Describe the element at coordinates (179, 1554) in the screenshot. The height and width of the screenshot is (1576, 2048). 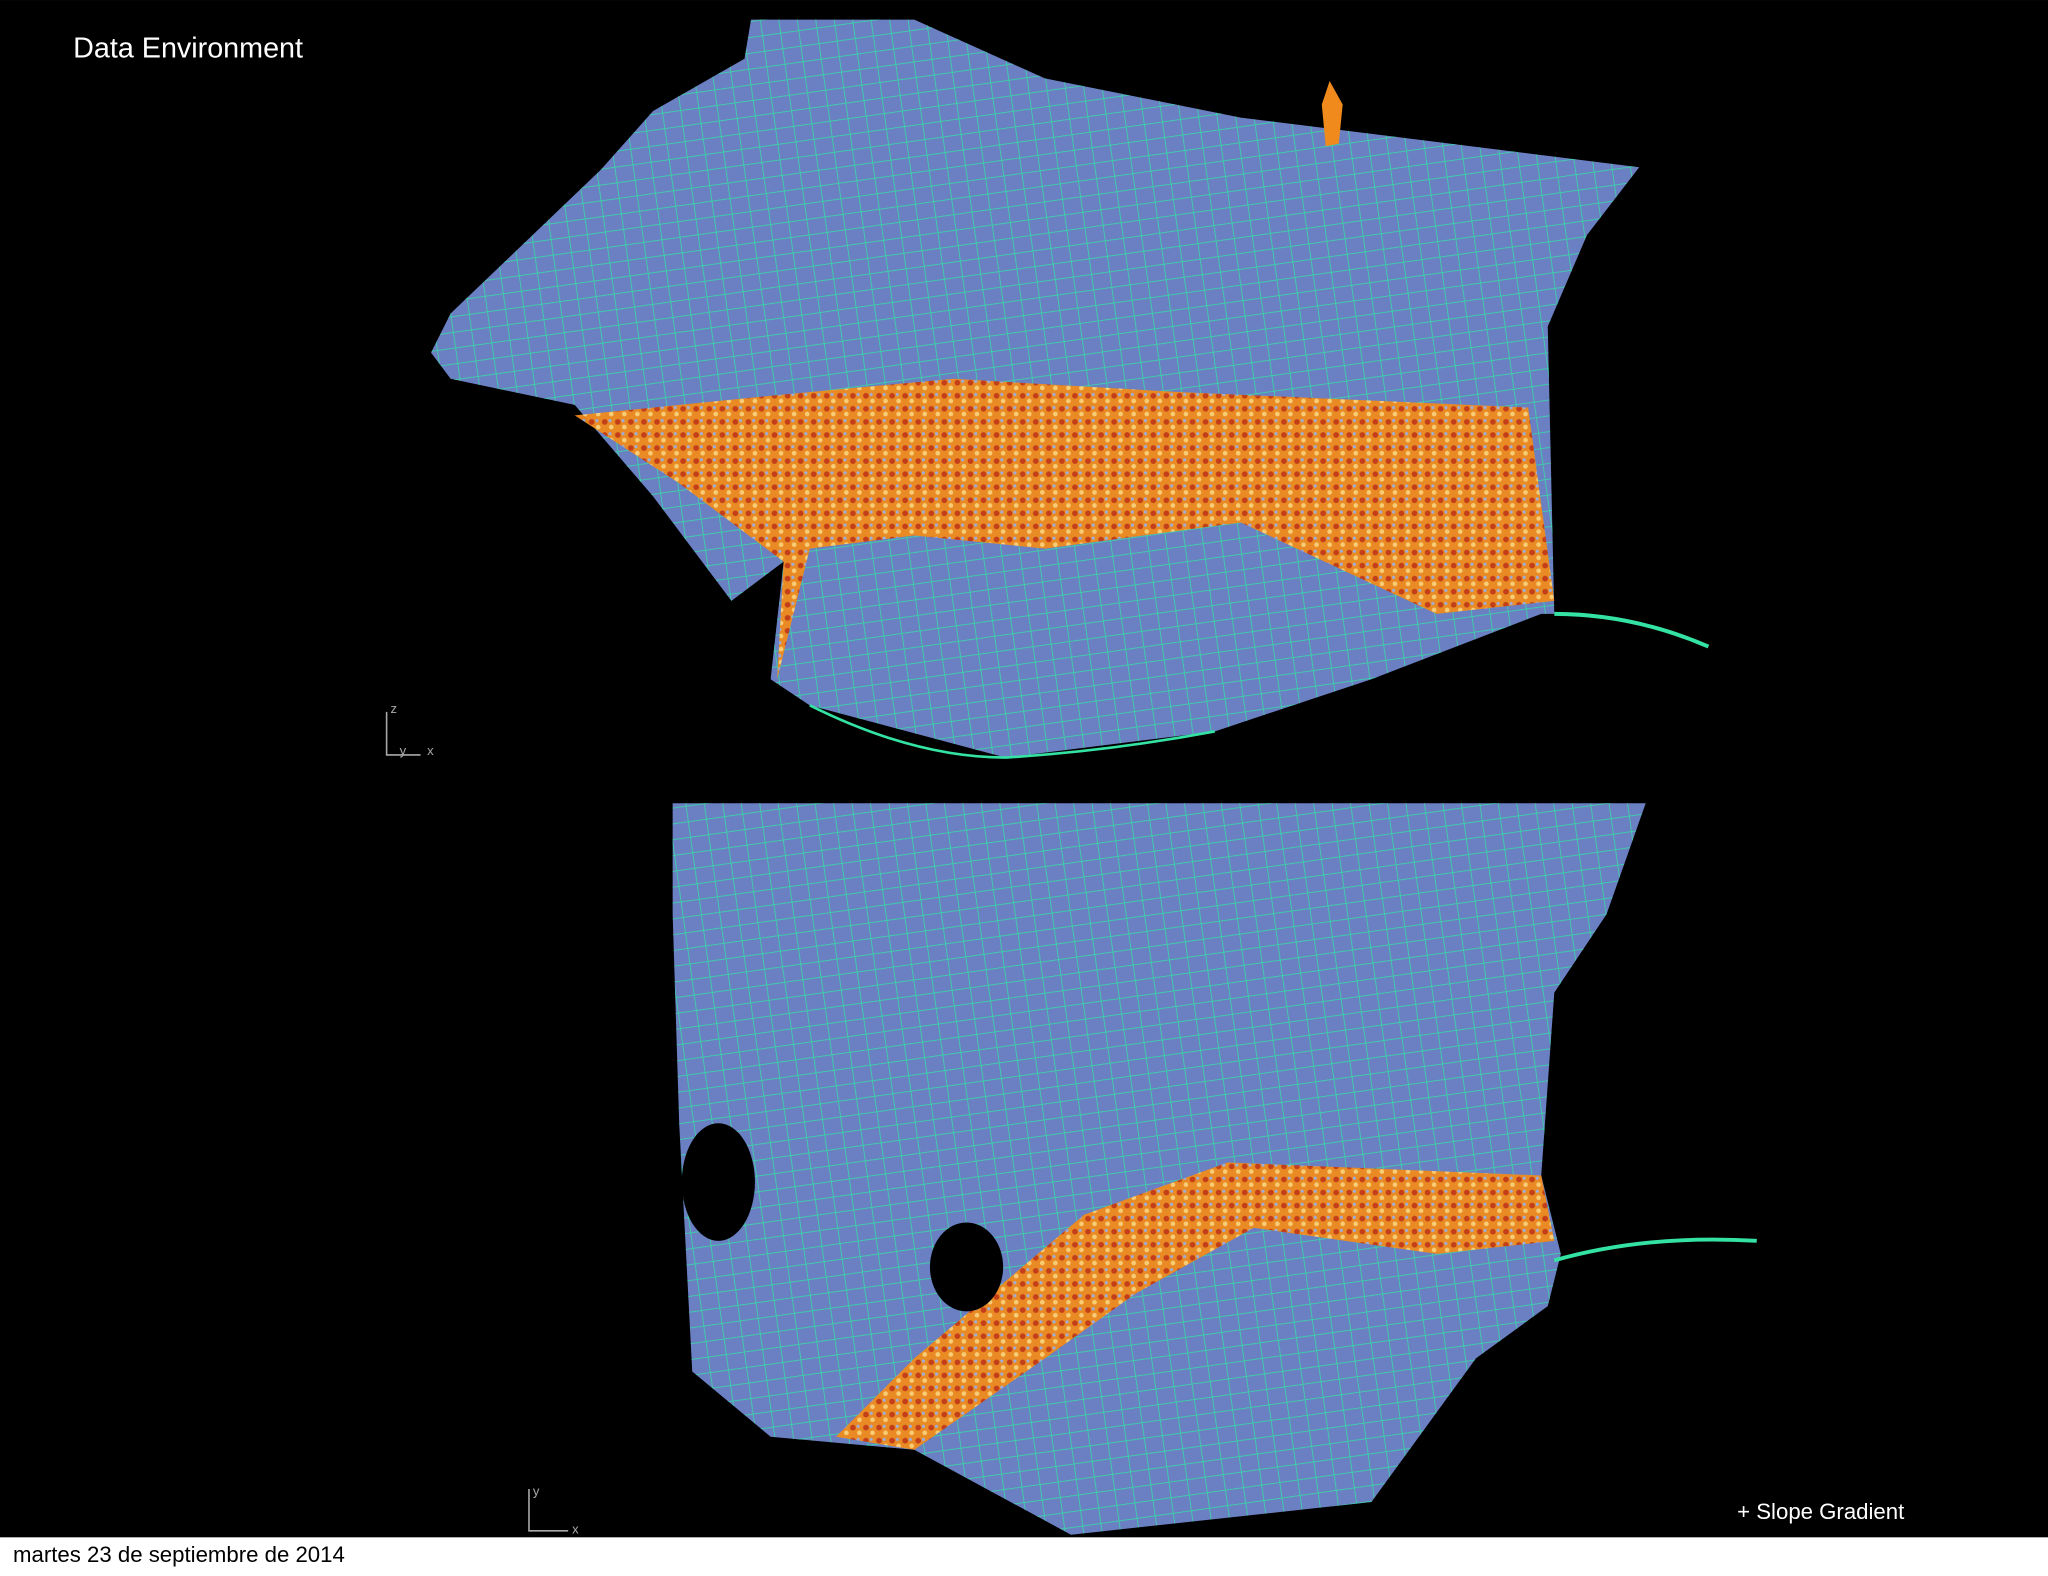
I see `footer-date: martes 23 de septiembre de 2014` at that location.